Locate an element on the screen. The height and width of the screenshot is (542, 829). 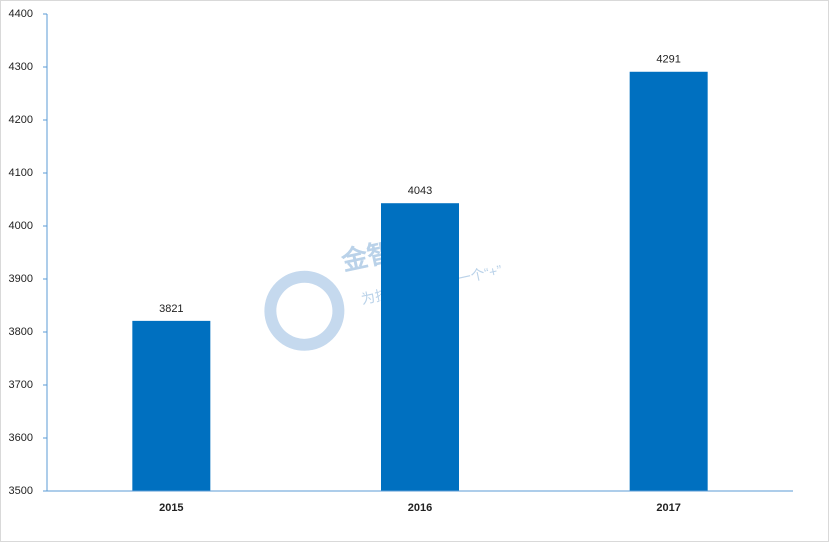
y-tick-label: 4000 is located at coordinates (21, 226).